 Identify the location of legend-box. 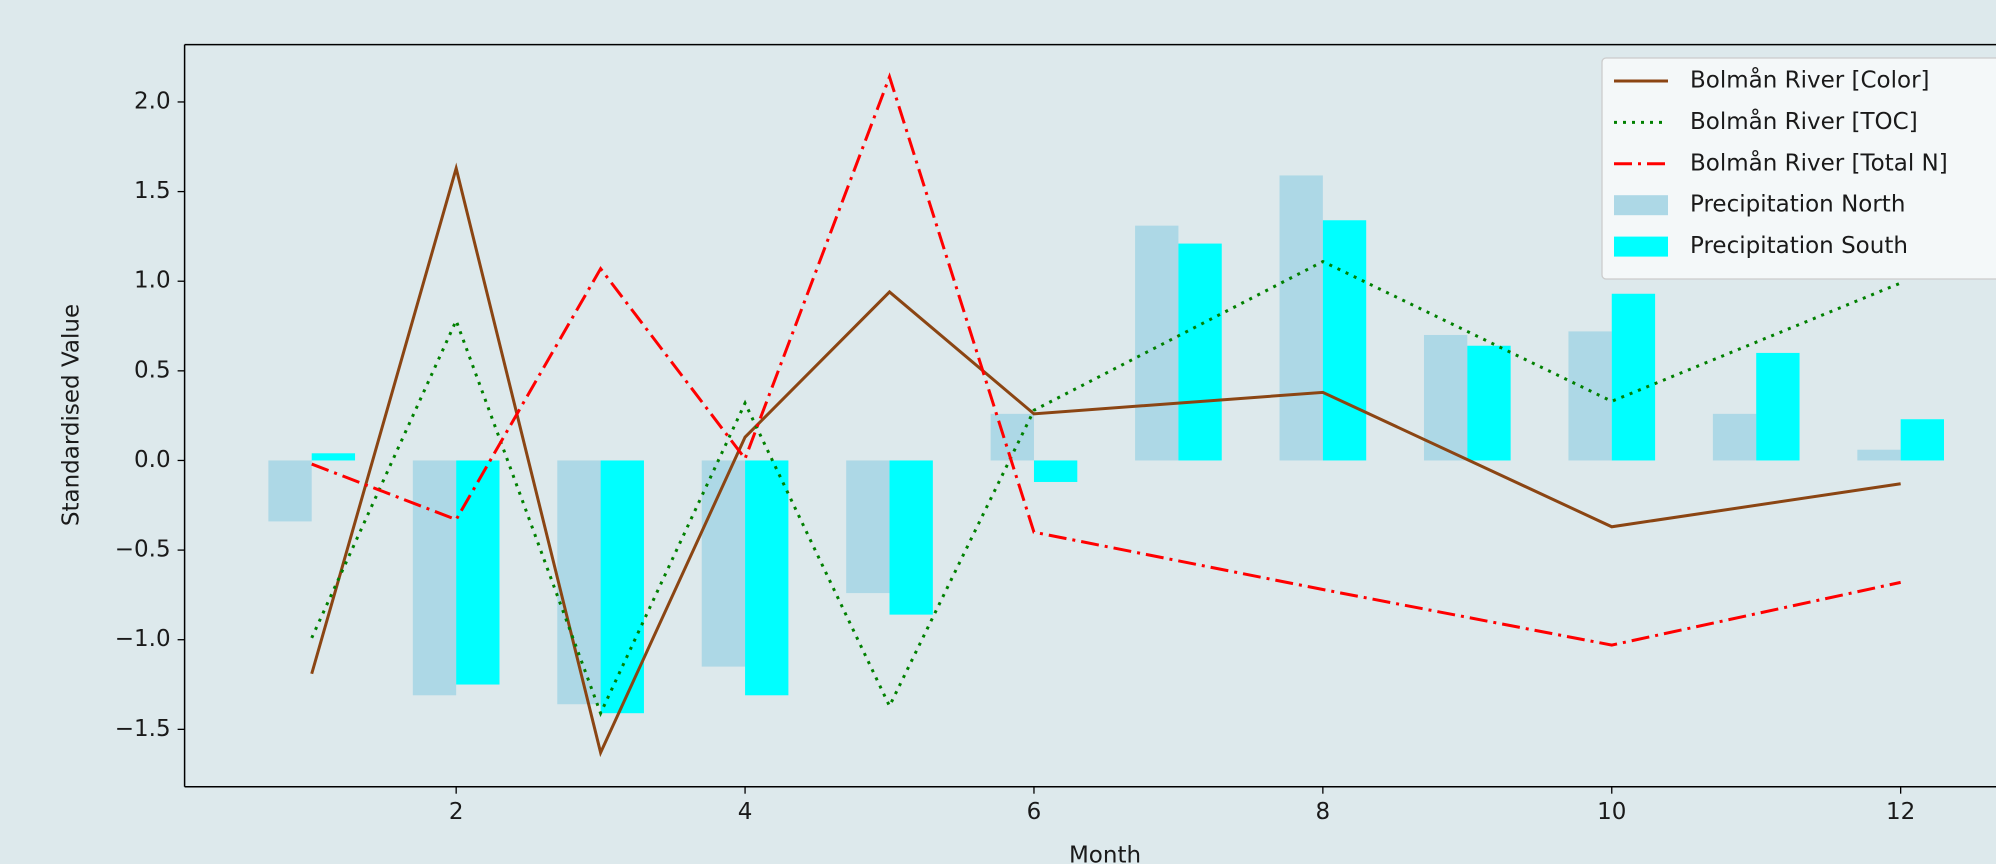
(1798, 168).